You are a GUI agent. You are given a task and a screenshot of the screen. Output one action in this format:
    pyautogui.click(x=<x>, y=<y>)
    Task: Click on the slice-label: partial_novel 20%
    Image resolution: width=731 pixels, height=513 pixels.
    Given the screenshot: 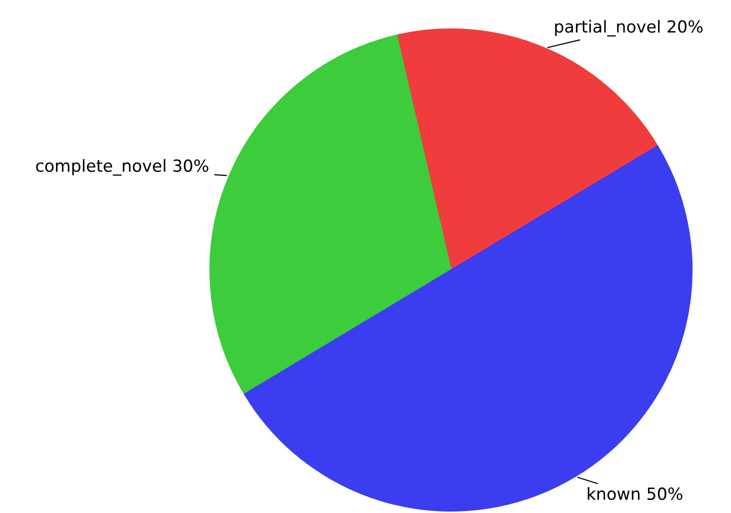 What is the action you would take?
    pyautogui.click(x=629, y=28)
    